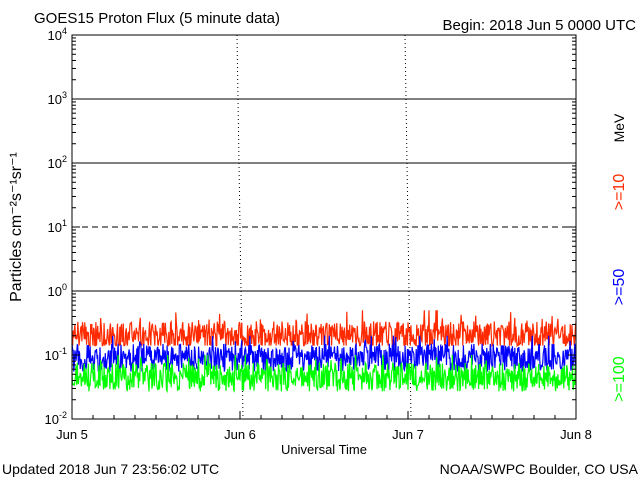 The width and height of the screenshot is (640, 480). I want to click on x-axis-label: Universal Time, so click(324, 449).